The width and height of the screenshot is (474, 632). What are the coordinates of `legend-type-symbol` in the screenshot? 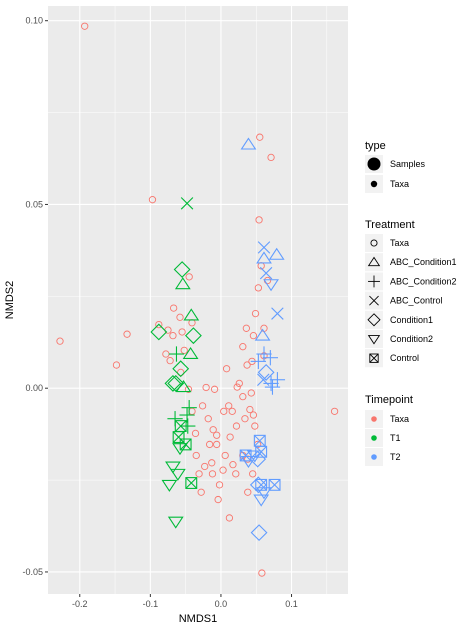 It's located at (374, 184).